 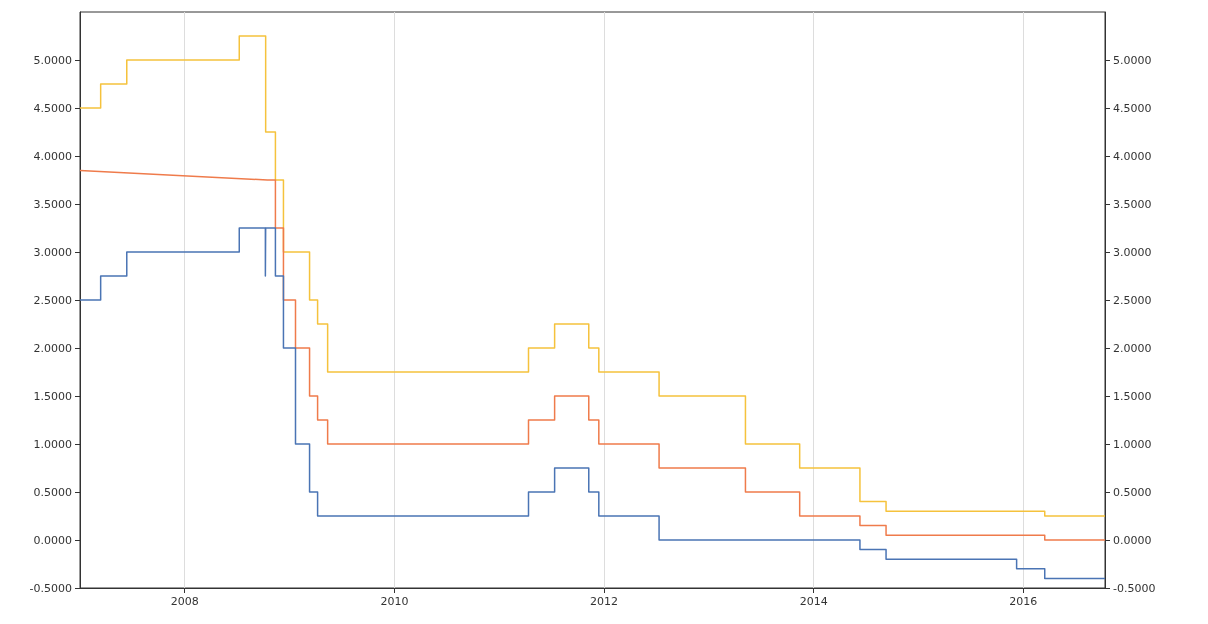 What do you see at coordinates (52, 108) in the screenshot?
I see `y-tick-label: 4.5000` at bounding box center [52, 108].